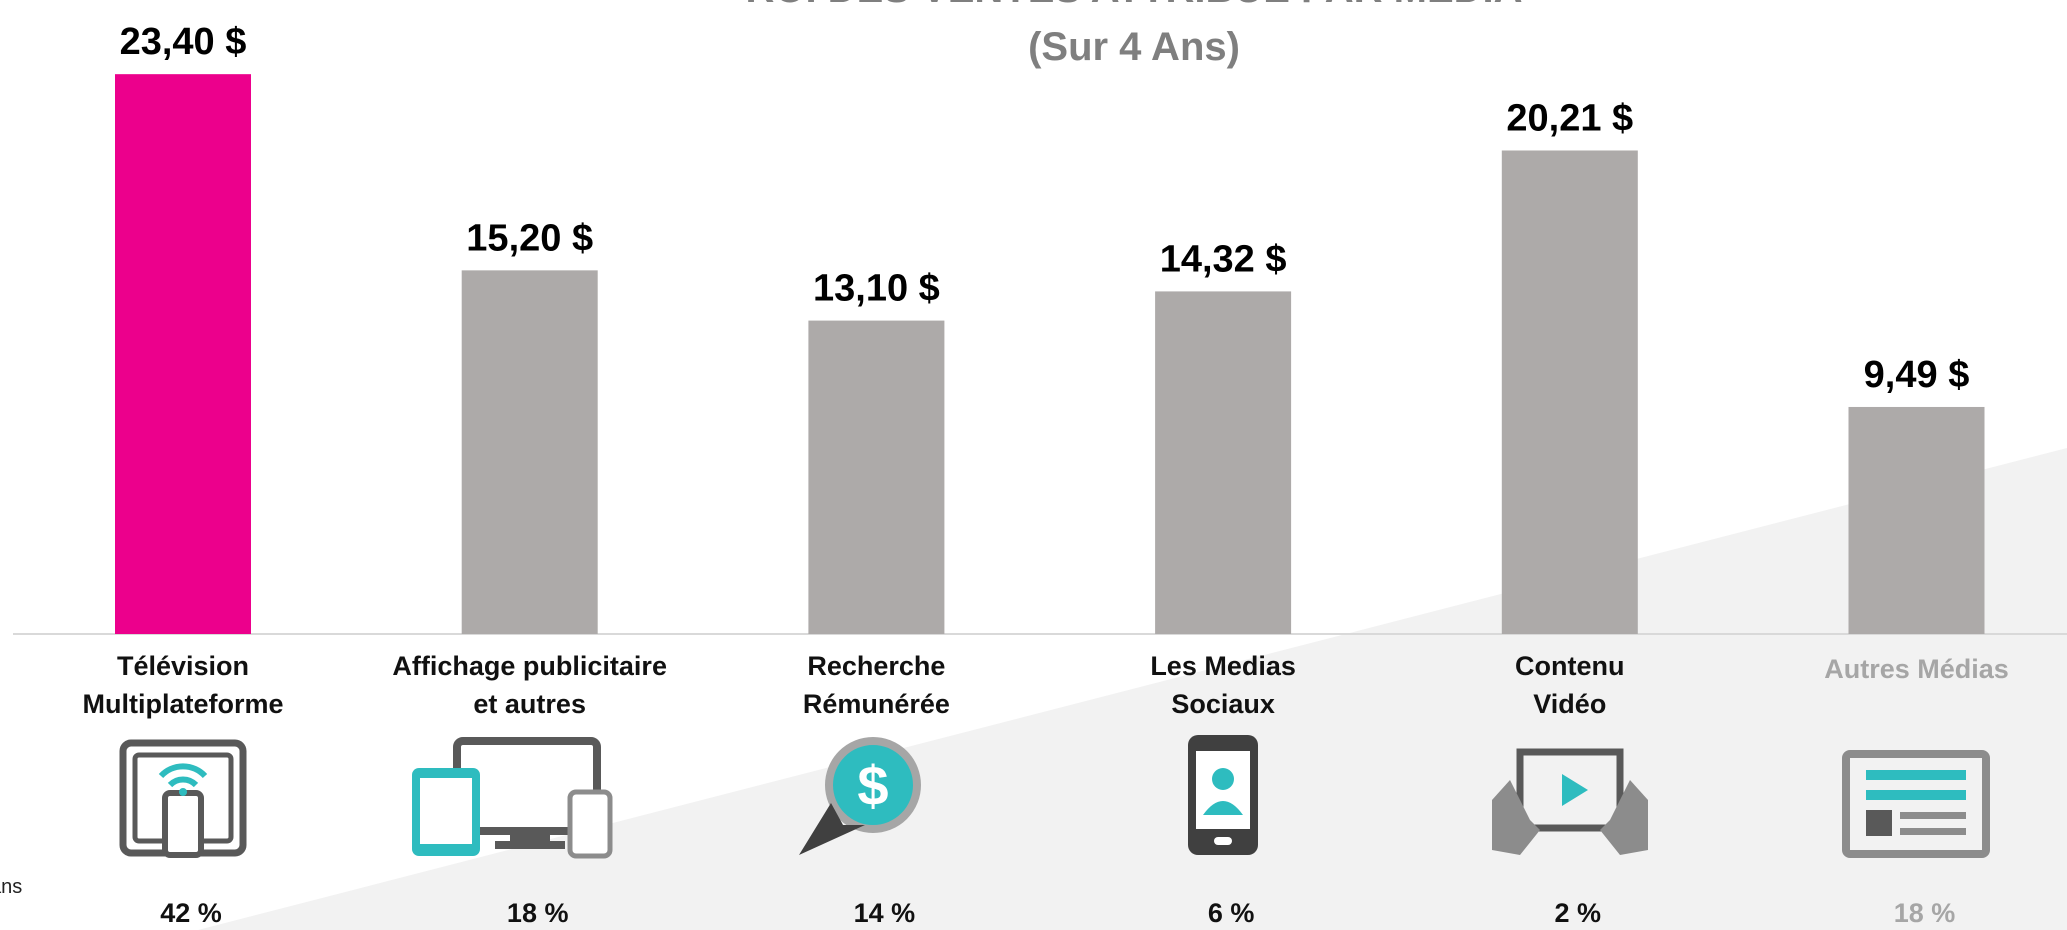 The height and width of the screenshot is (930, 2067). What do you see at coordinates (1569, 704) in the screenshot?
I see `category-label: Vidéo` at bounding box center [1569, 704].